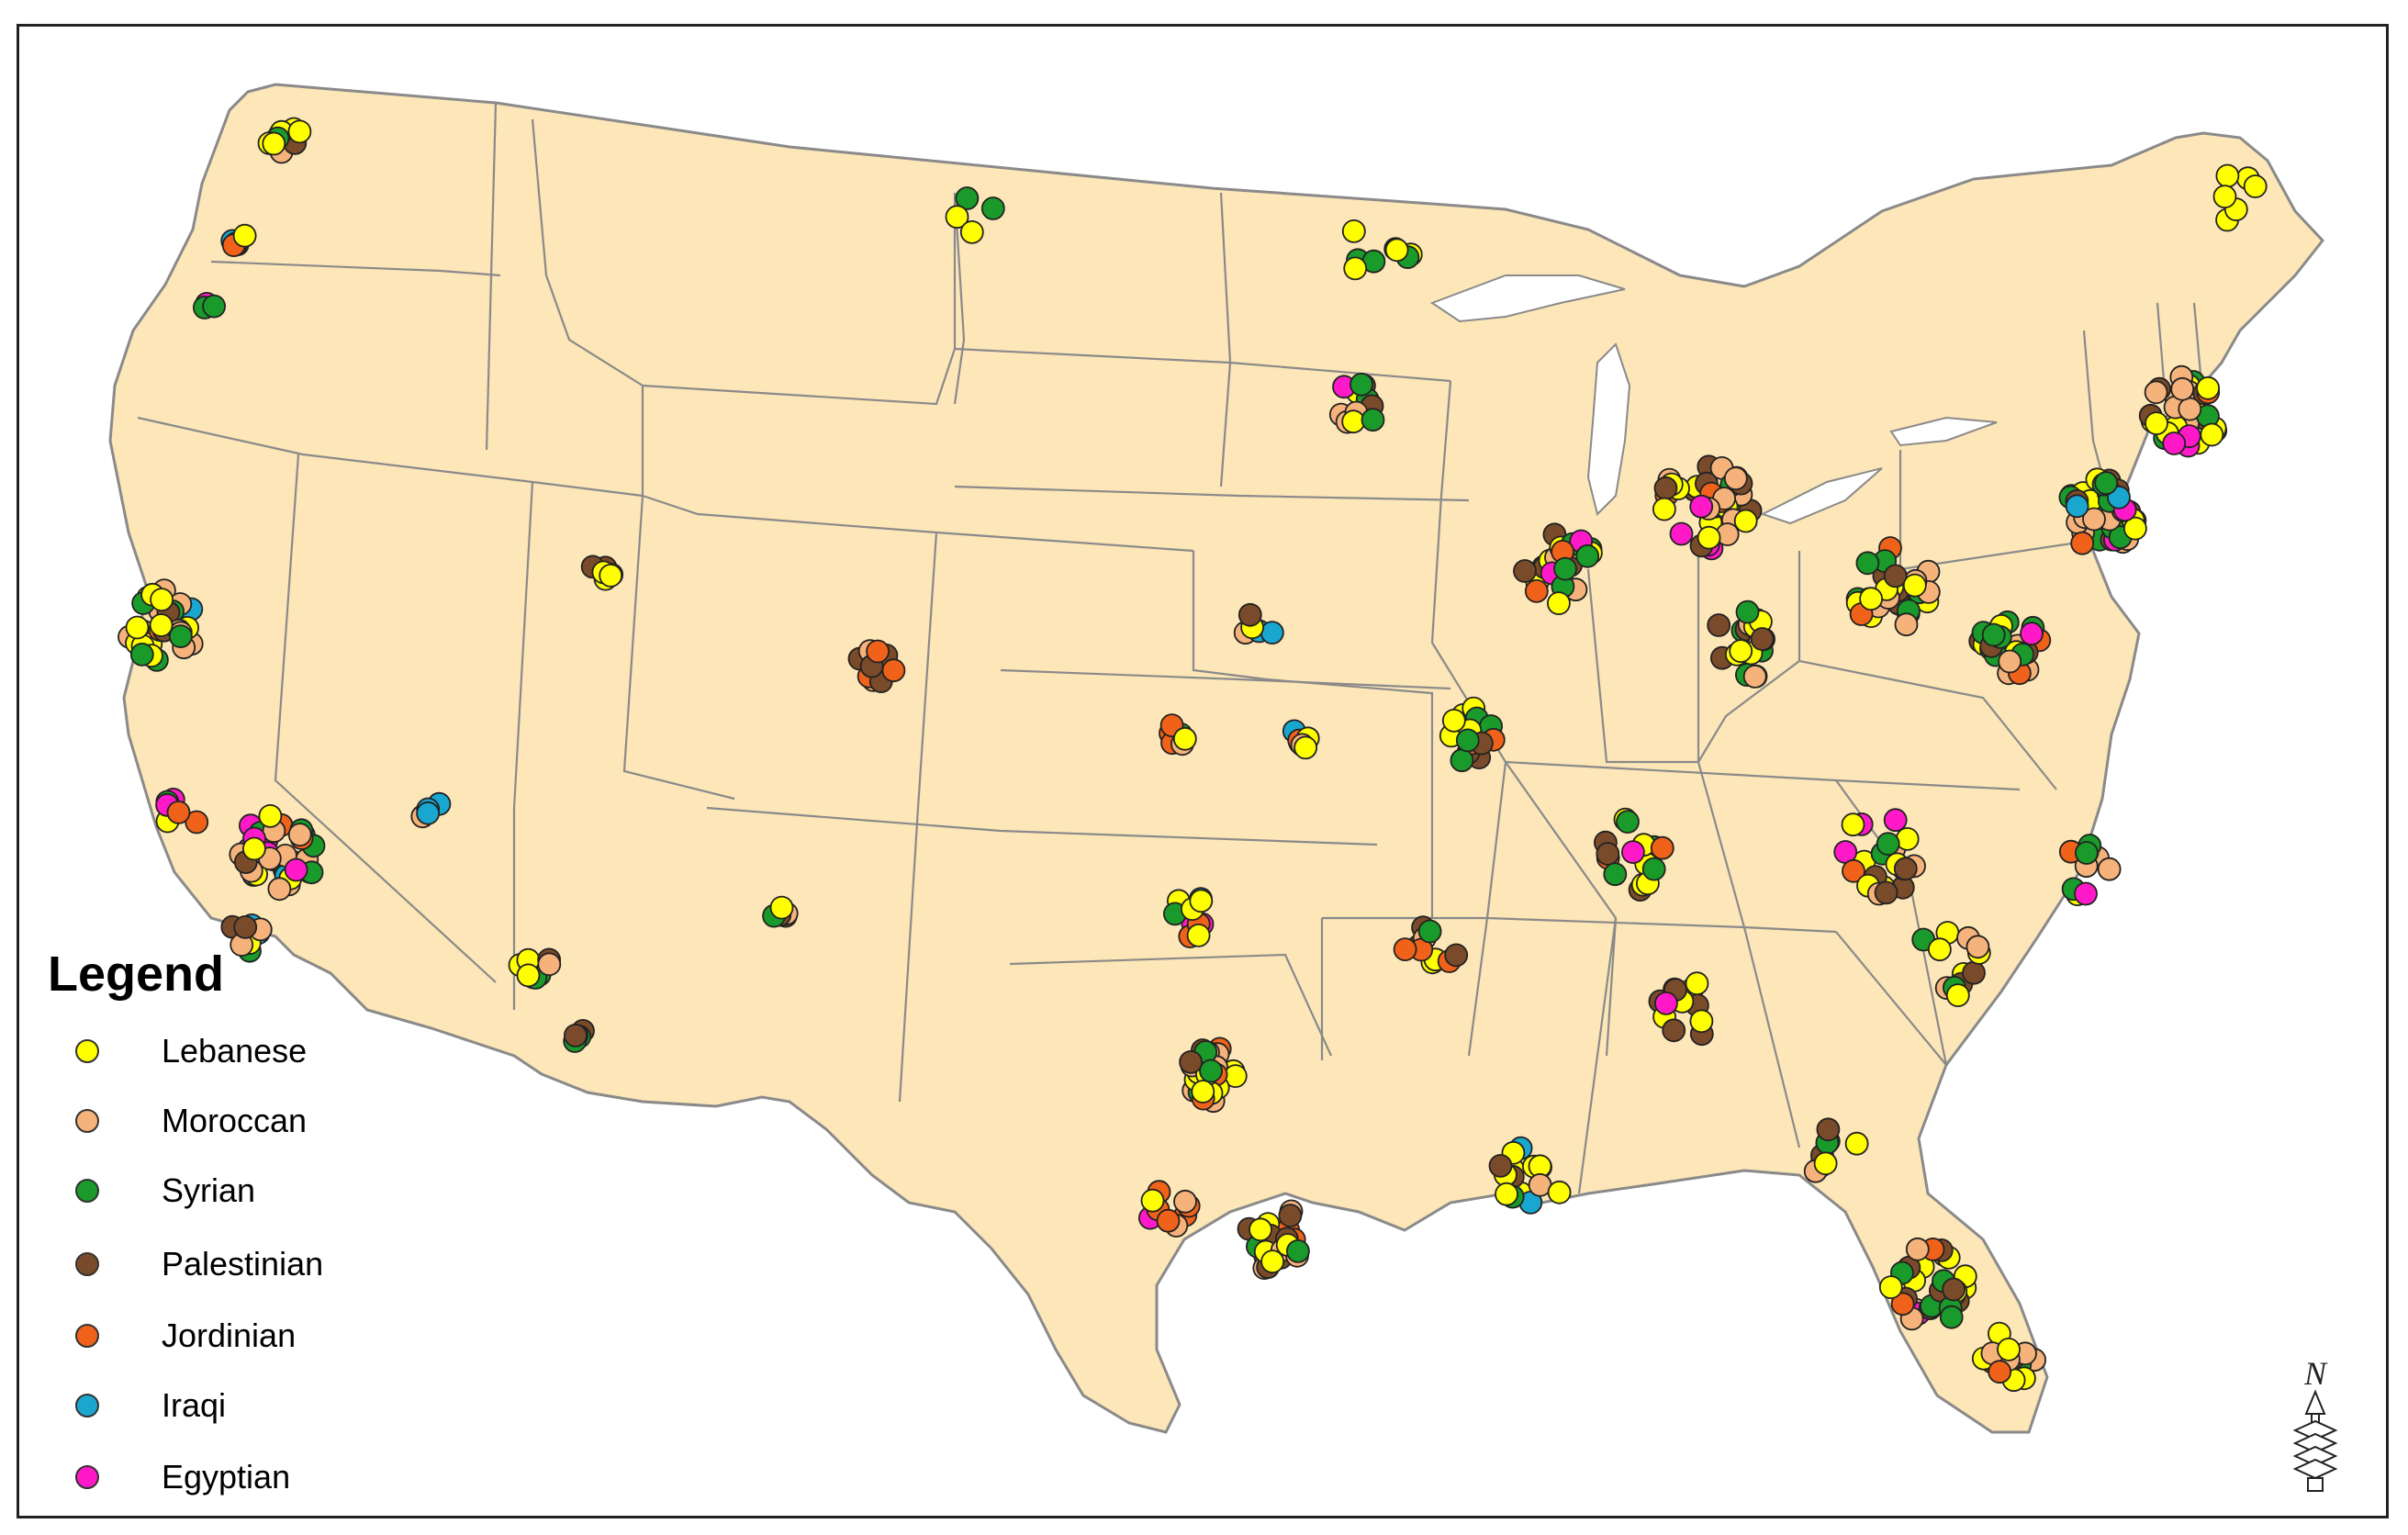  Describe the element at coordinates (209, 1190) in the screenshot. I see `legend-label-syrian: Syrian` at that location.